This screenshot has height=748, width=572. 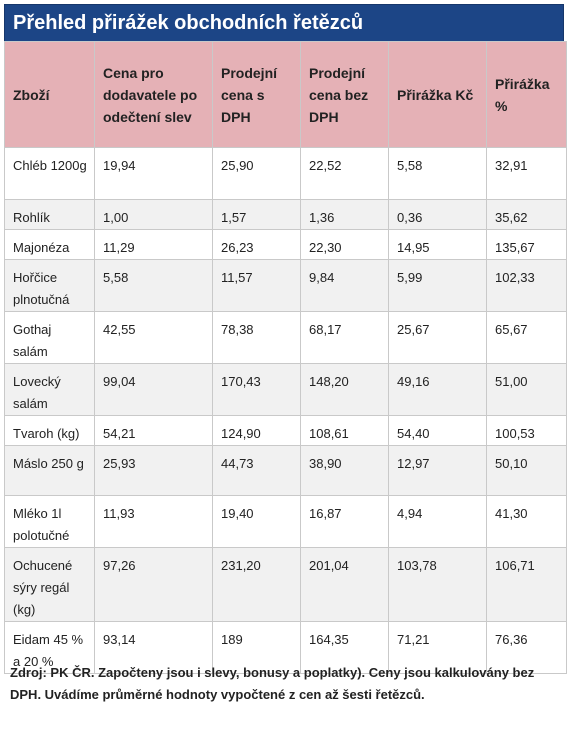 I want to click on cell-markup-czk: 25,67, so click(x=437, y=337).